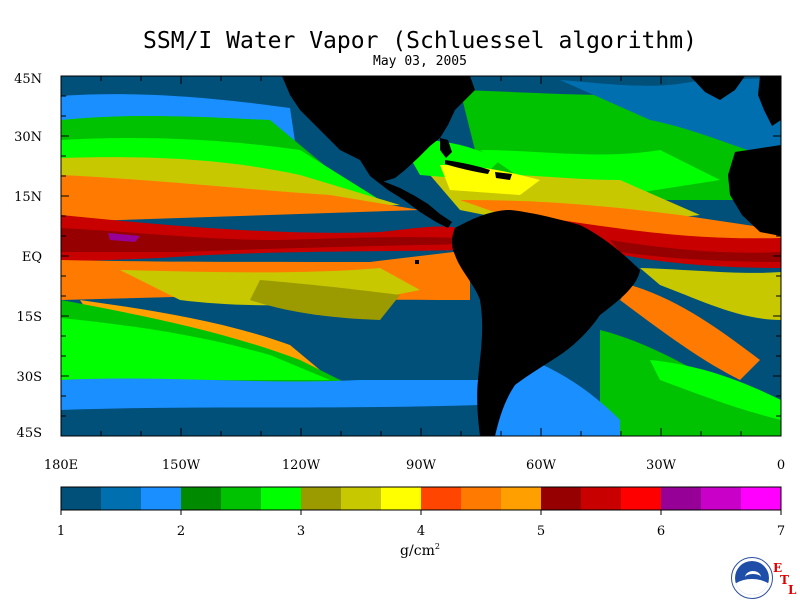  I want to click on south-america, so click(545, 323).